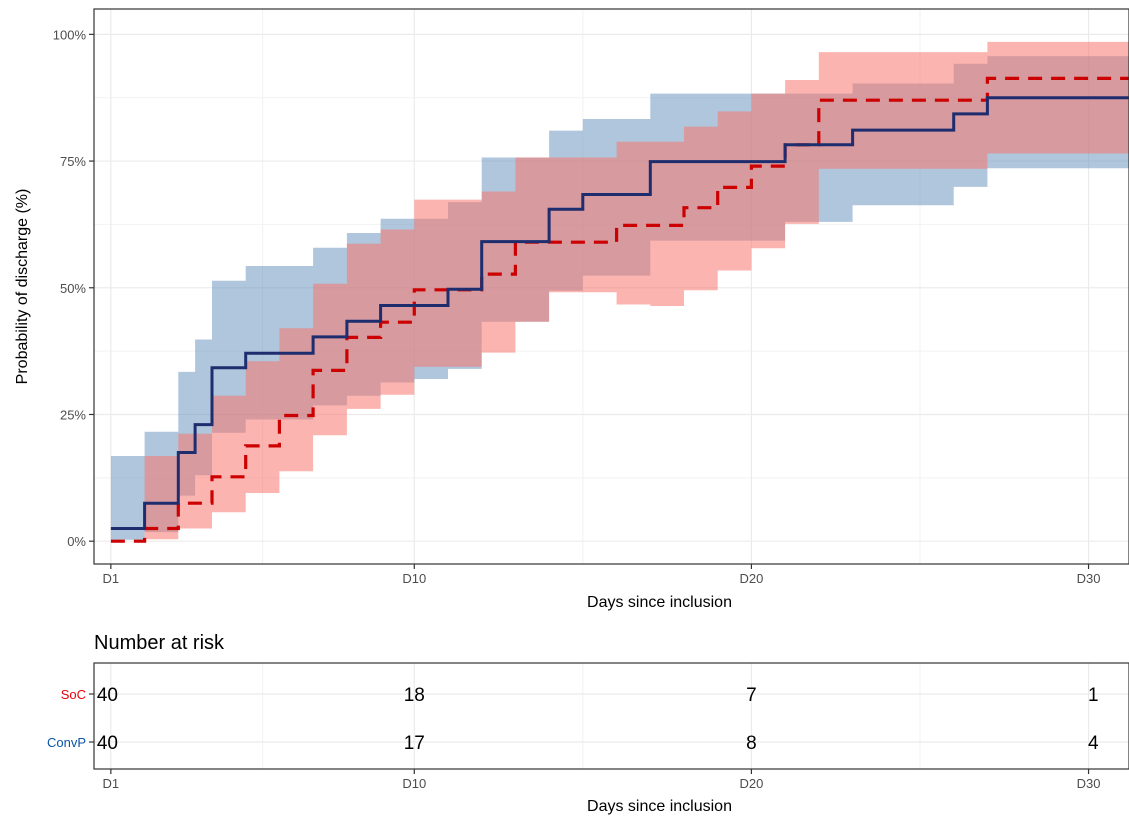 The image size is (1129, 824). Describe the element at coordinates (73, 414) in the screenshot. I see `y-tick-label: 25%` at that location.